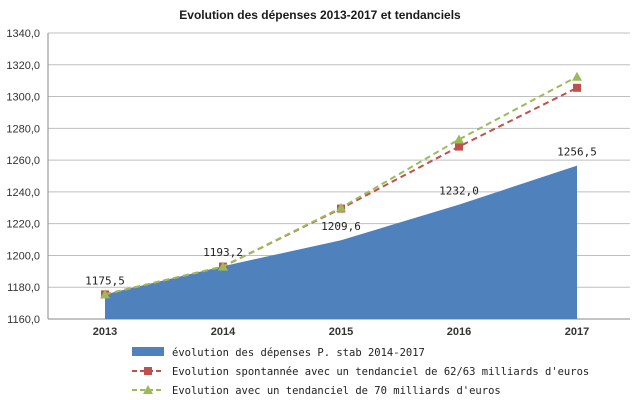 Image resolution: width=640 pixels, height=400 pixels. I want to click on data-label: 1256,5, so click(577, 152).